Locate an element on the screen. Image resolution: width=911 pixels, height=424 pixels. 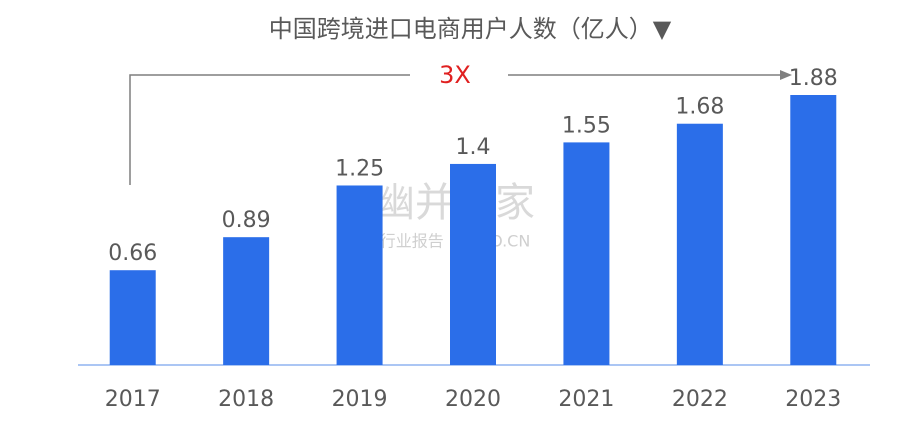
value-label: 0.66 is located at coordinates (132, 253).